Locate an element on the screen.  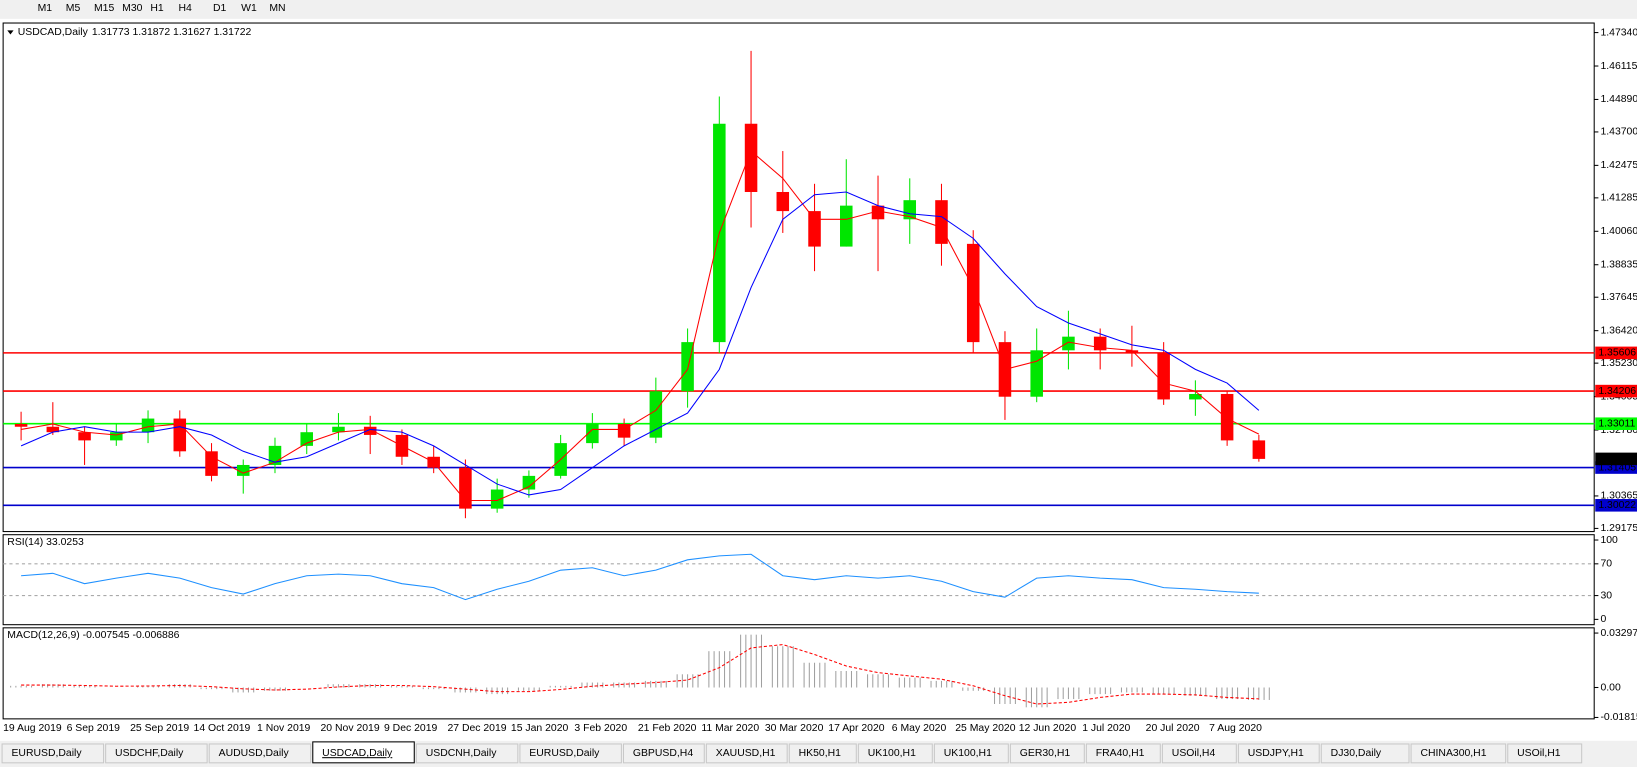
tab: GBPUSD,H4 is located at coordinates (663, 753).